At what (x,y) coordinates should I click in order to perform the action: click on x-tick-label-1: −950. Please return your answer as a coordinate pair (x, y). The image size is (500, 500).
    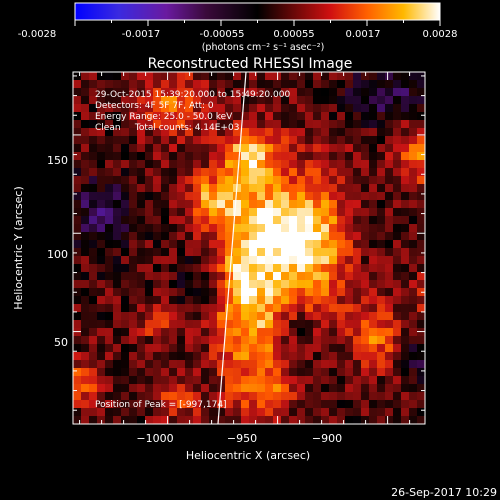
    Looking at the image, I should click on (242, 438).